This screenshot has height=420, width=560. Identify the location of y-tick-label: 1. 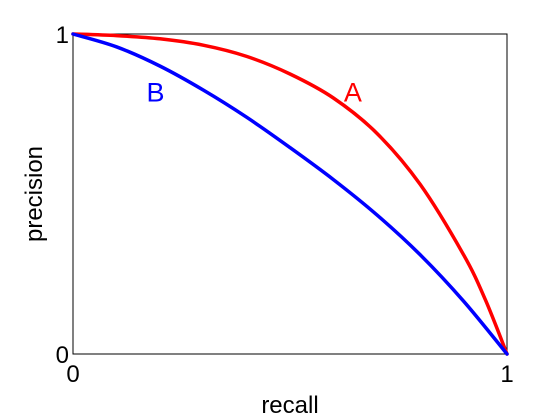
(62, 35).